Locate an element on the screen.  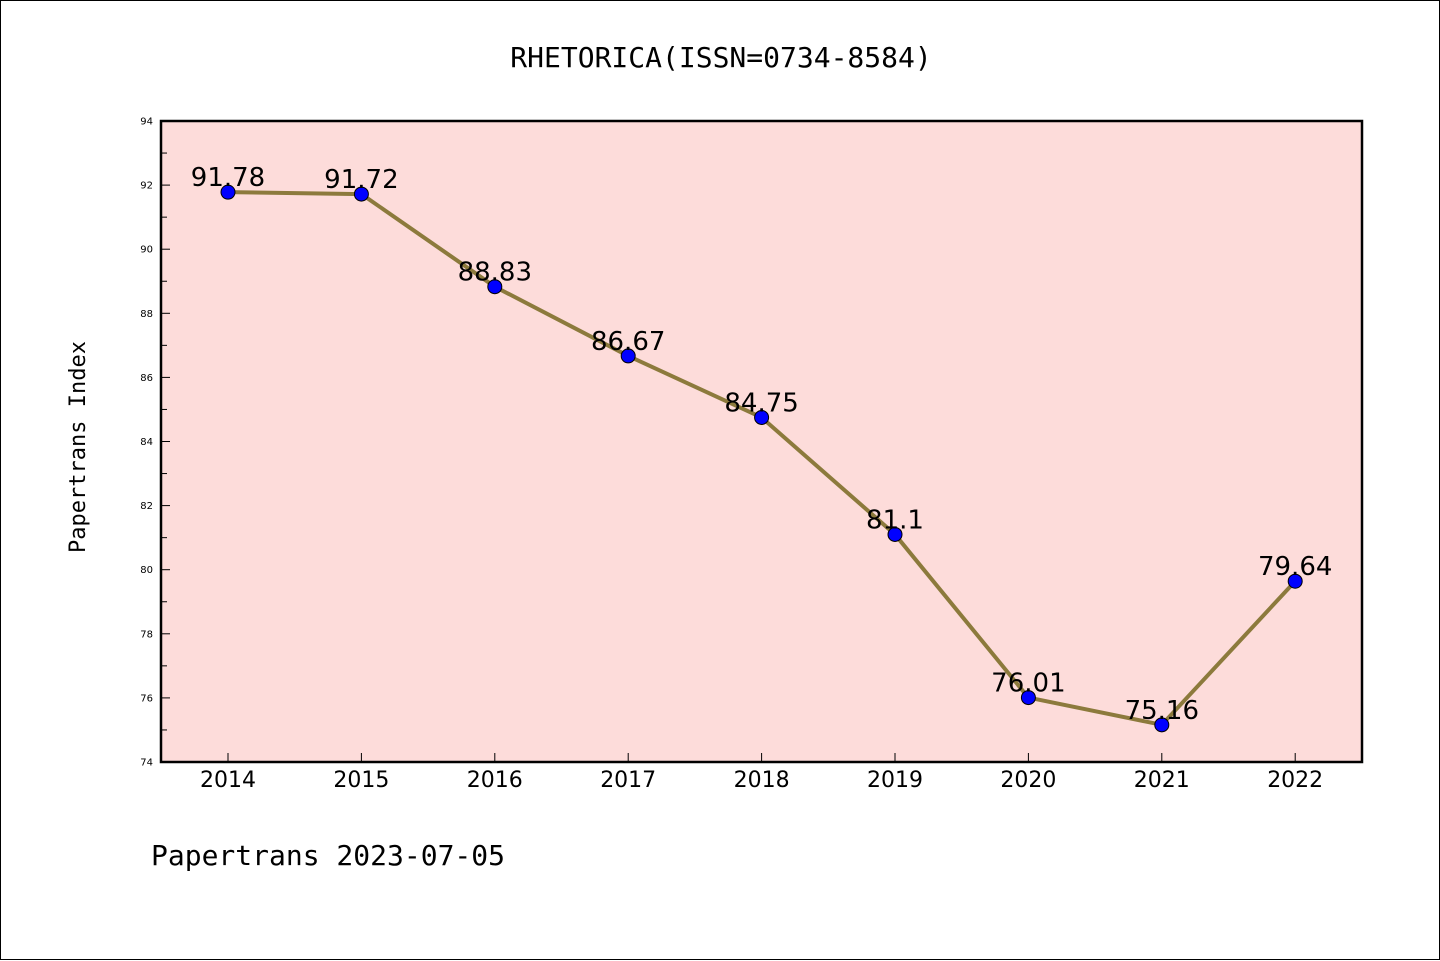
x-axis: 2014 2015 2016 2017 2018 2019 2020 2021 2022 is located at coordinates (761, 773).